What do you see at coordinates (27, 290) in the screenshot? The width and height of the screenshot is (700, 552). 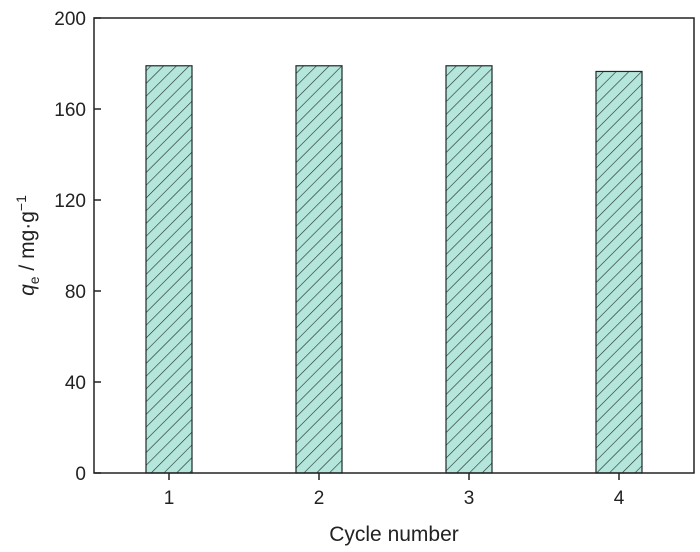 I see `y-axis-symbol: q` at bounding box center [27, 290].